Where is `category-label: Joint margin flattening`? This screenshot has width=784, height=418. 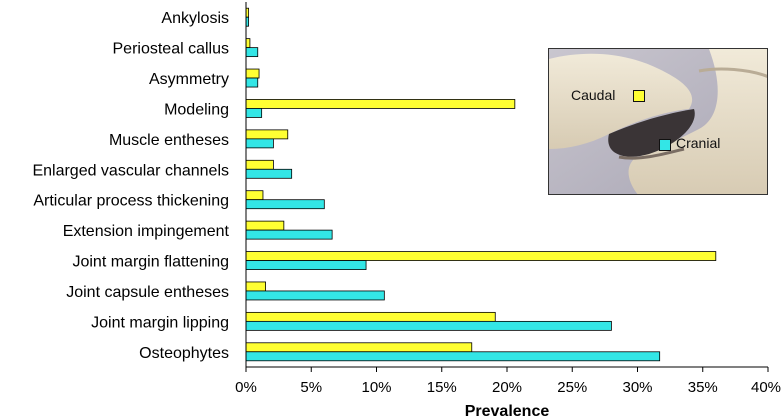 category-label: Joint margin flattening is located at coordinates (150, 262).